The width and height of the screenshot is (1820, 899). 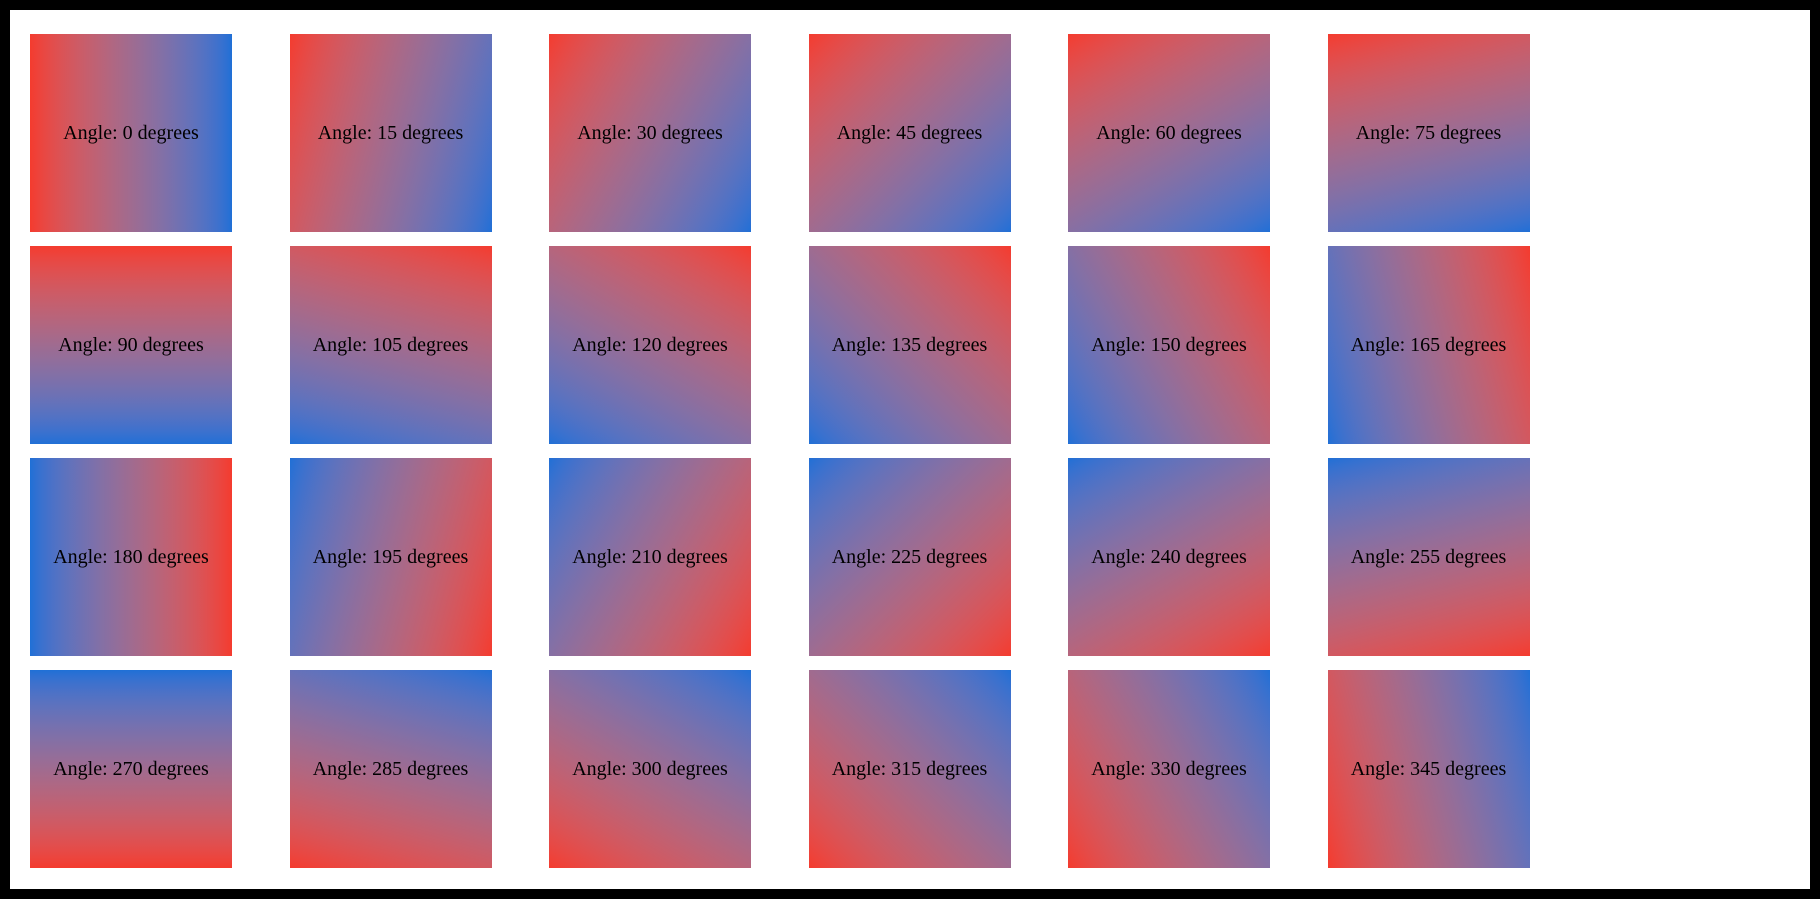 I want to click on tile-label: Angle: 300 degrees, so click(x=650, y=769).